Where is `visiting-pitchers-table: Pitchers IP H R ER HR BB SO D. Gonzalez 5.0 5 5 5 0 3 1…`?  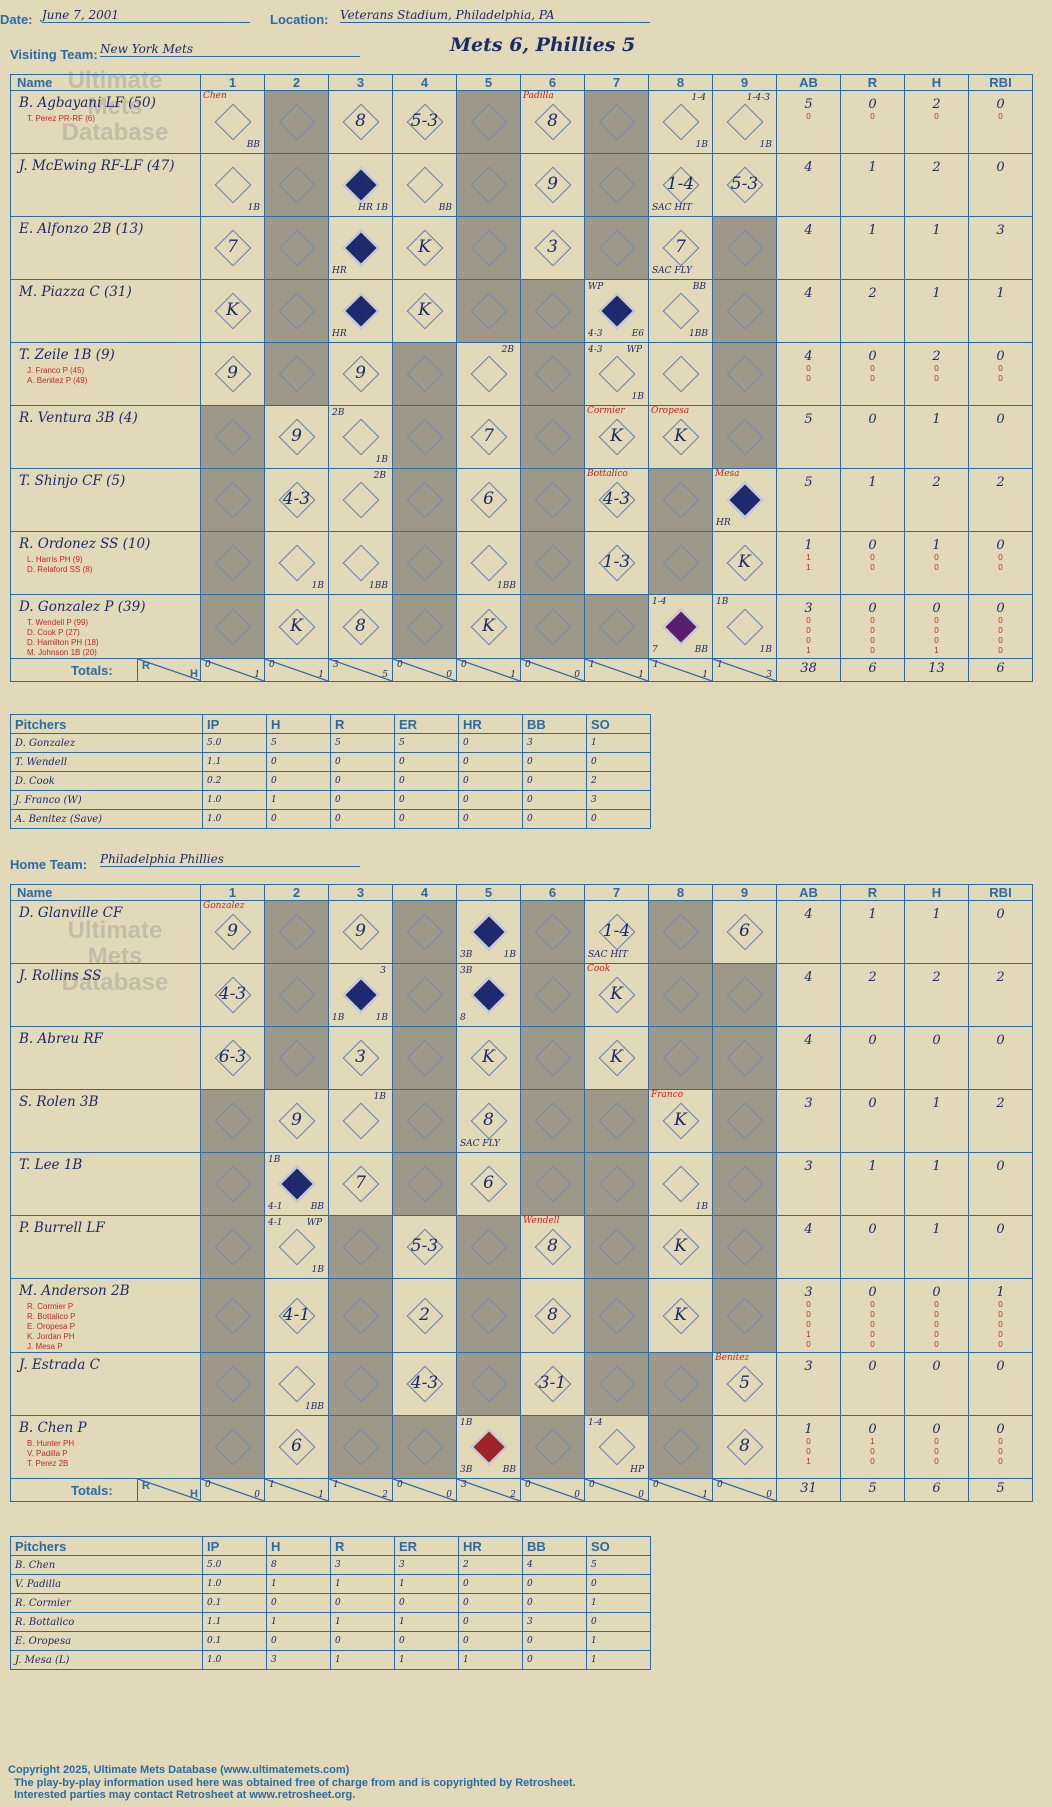 visiting-pitchers-table: Pitchers IP H R ER HR BB SO D. Gonzalez 5.0 5 5 5 0 3 1… is located at coordinates (330, 771).